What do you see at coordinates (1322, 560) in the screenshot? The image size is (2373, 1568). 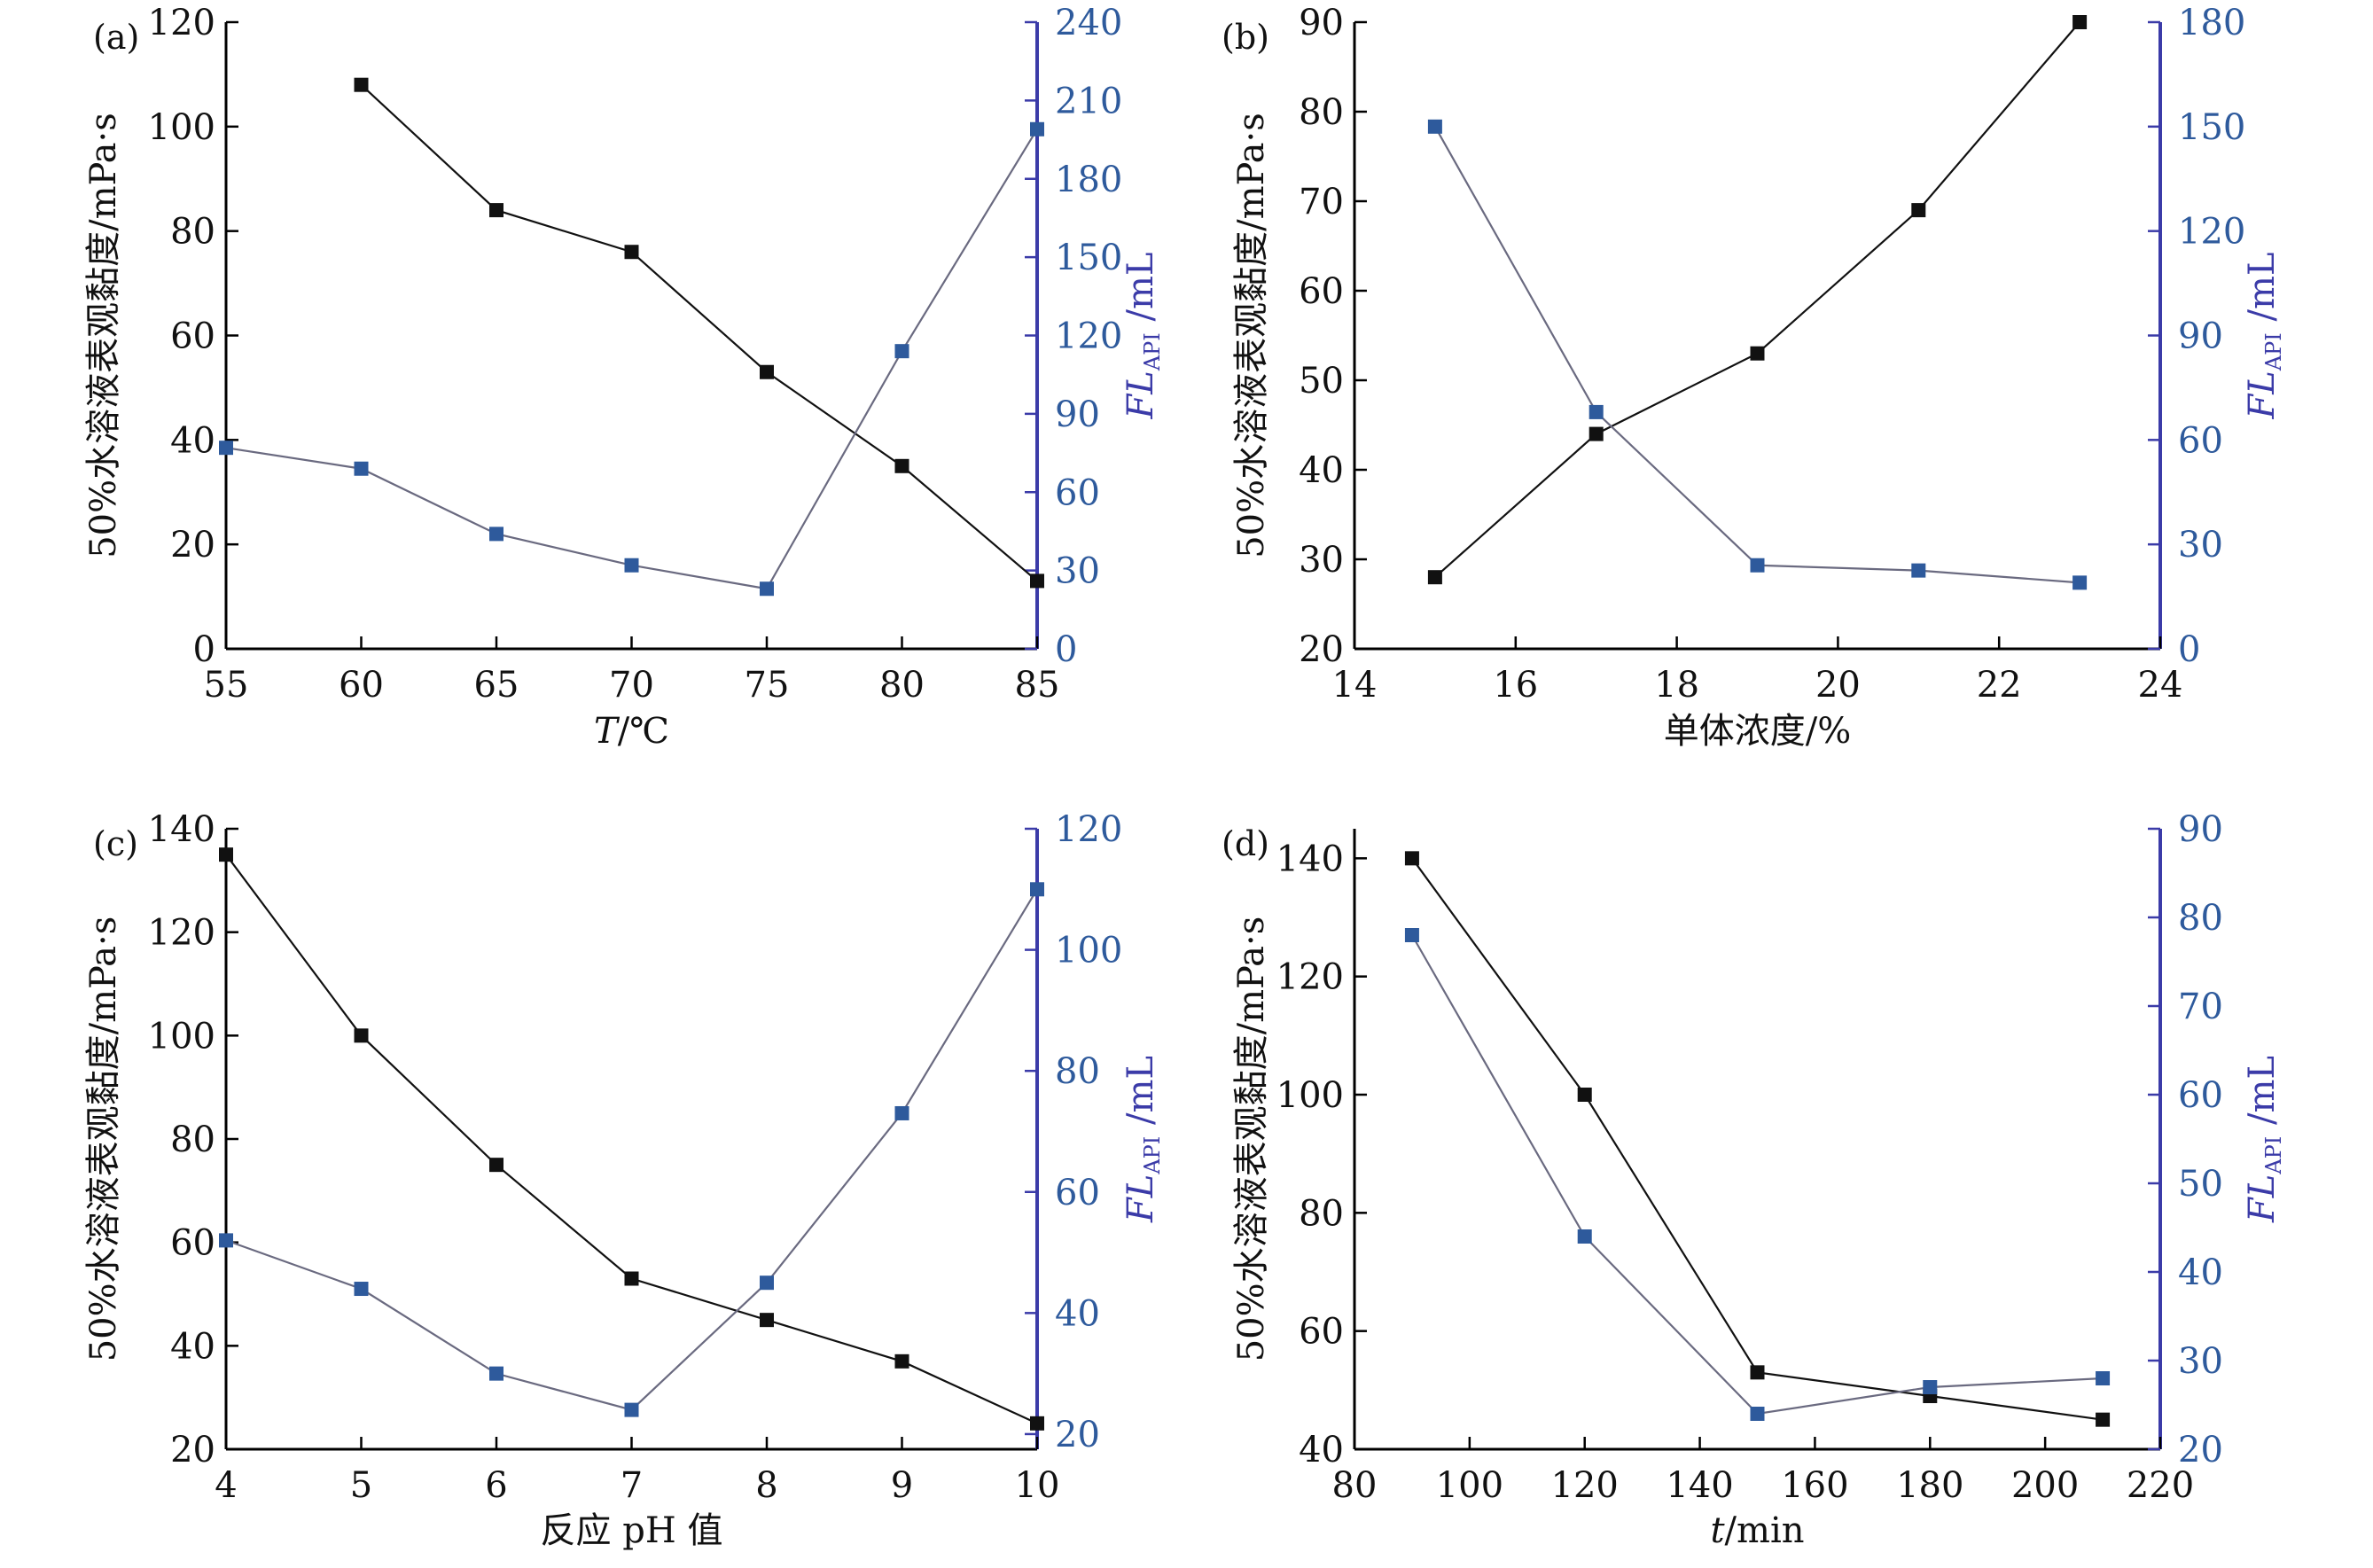 I see `y-tick-label-left: 30` at bounding box center [1322, 560].